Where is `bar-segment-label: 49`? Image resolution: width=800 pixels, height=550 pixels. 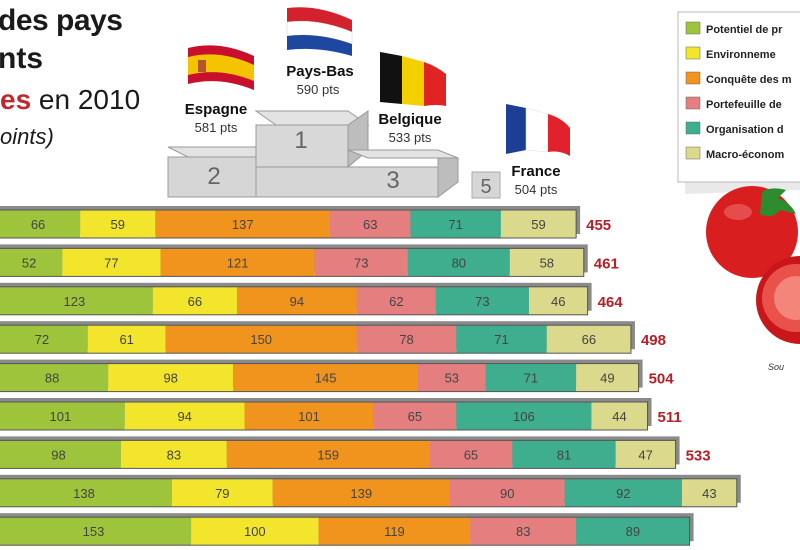
bar-segment-label: 49 is located at coordinates (607, 378).